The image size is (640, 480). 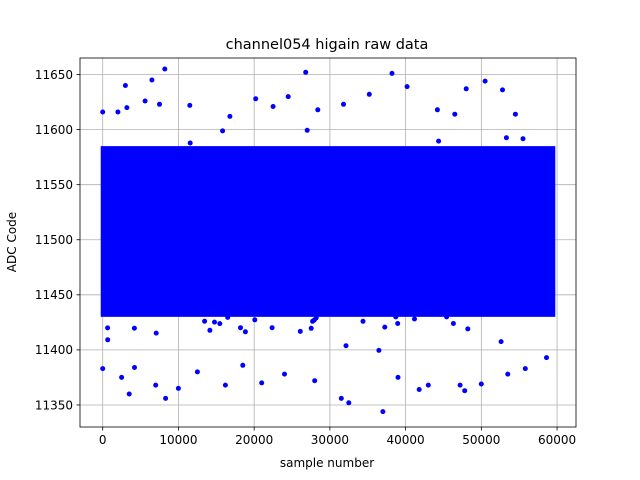 What do you see at coordinates (481, 440) in the screenshot?
I see `x-tick-label: 50000` at bounding box center [481, 440].